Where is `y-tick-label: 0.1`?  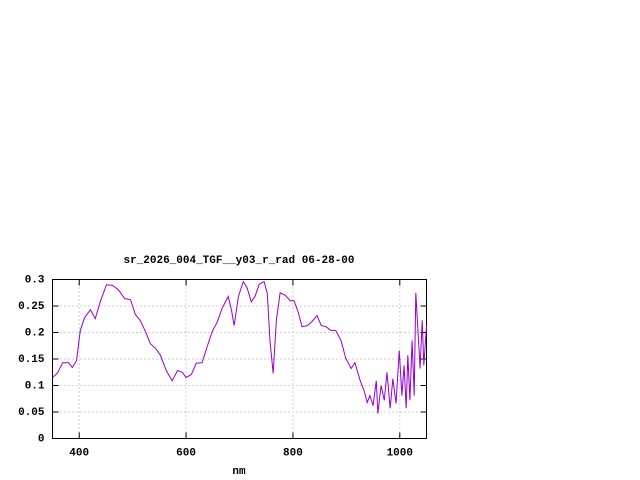
y-tick-label: 0.1 is located at coordinates (35, 386).